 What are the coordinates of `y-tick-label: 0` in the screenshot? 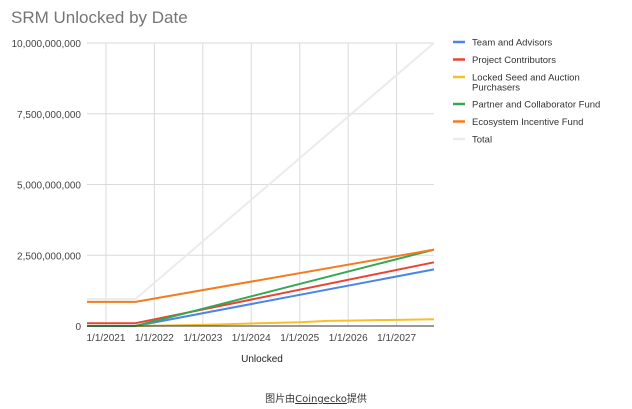 It's located at (78, 327).